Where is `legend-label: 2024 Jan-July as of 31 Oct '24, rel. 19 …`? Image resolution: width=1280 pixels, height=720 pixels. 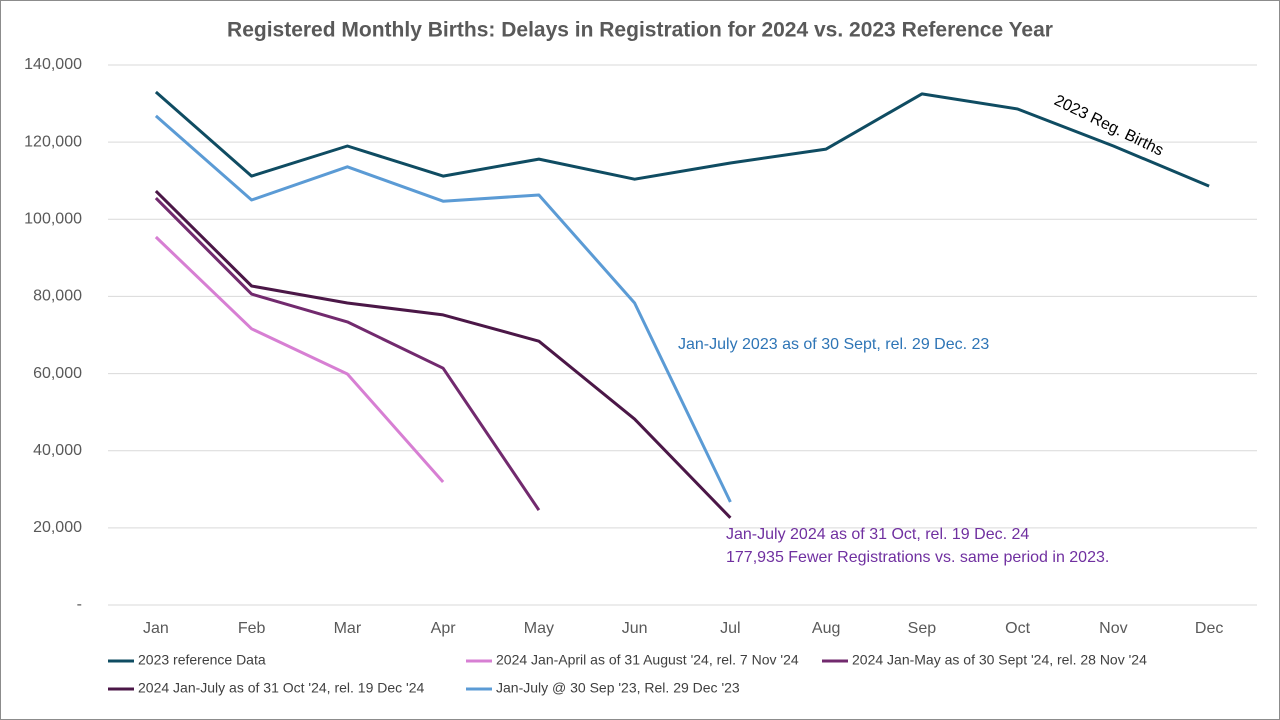 legend-label: 2024 Jan-July as of 31 Oct '24, rel. 19 … is located at coordinates (281, 688).